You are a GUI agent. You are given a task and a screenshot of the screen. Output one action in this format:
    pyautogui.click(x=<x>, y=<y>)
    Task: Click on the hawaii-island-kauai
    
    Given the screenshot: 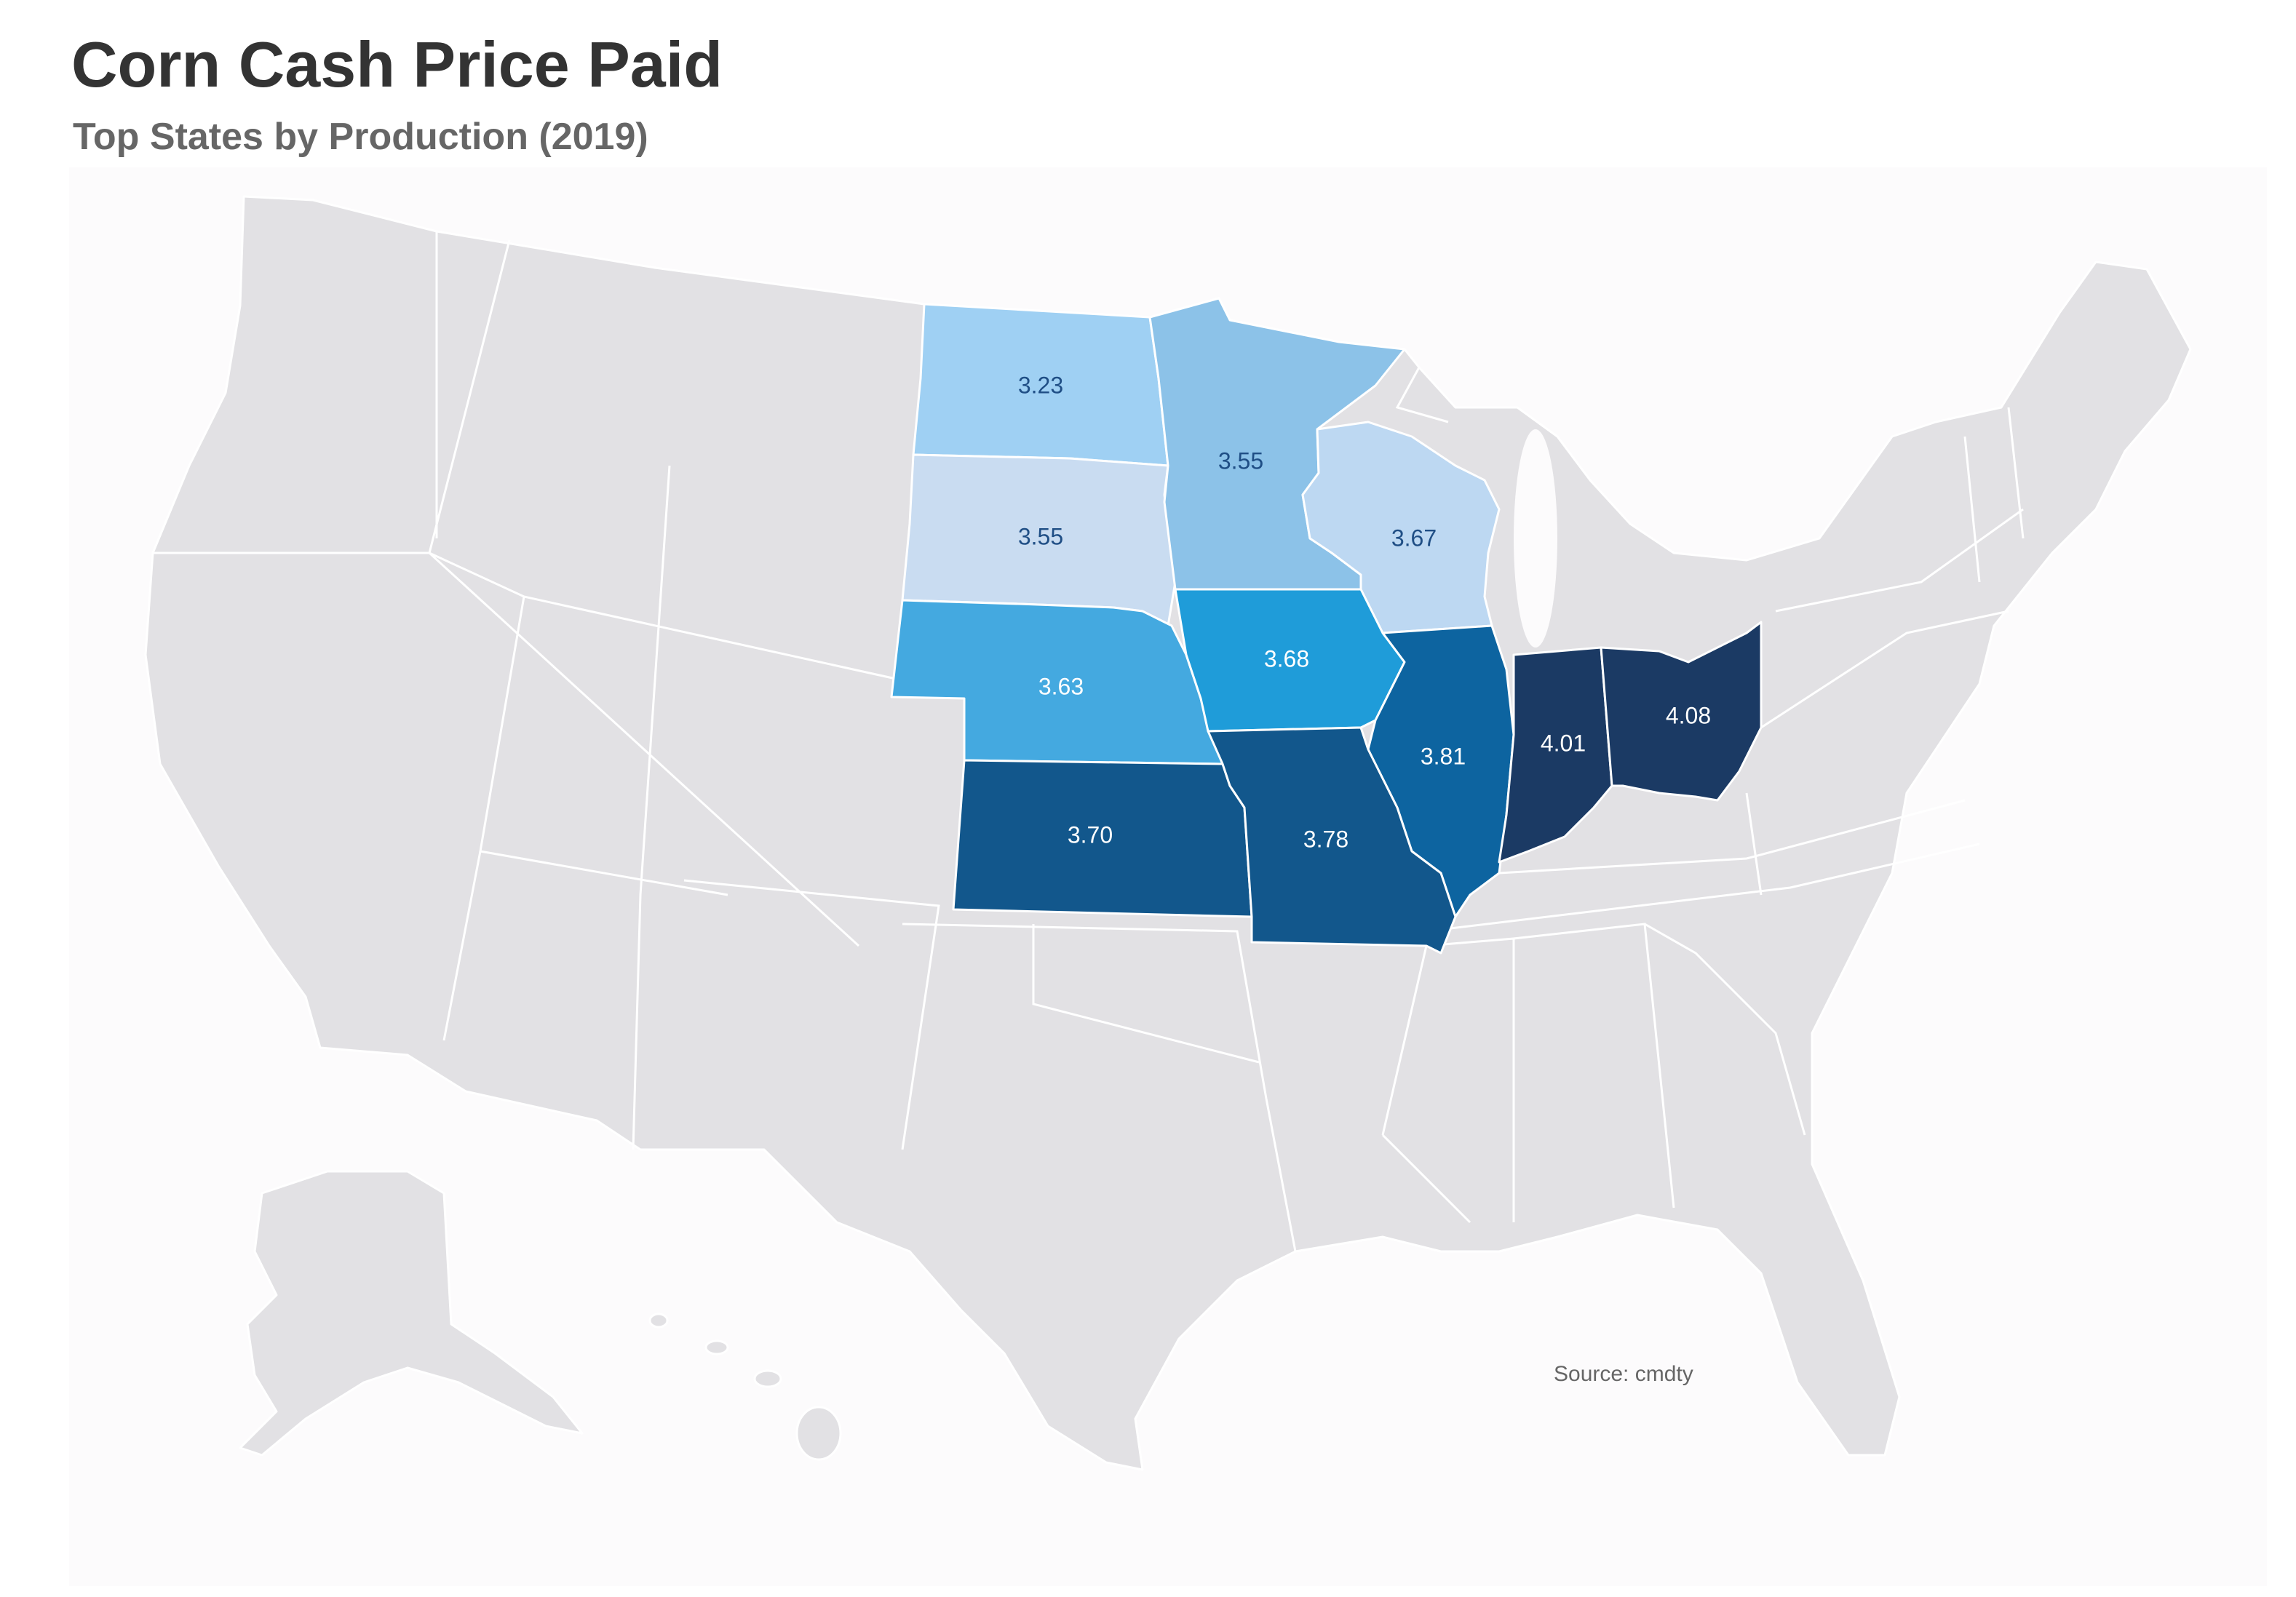 What is the action you would take?
    pyautogui.click(x=658, y=1321)
    